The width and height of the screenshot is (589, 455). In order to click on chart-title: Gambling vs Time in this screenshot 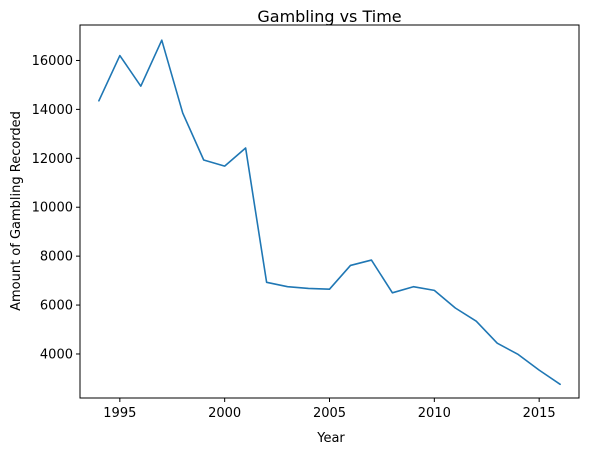, I will do `click(329, 16)`.